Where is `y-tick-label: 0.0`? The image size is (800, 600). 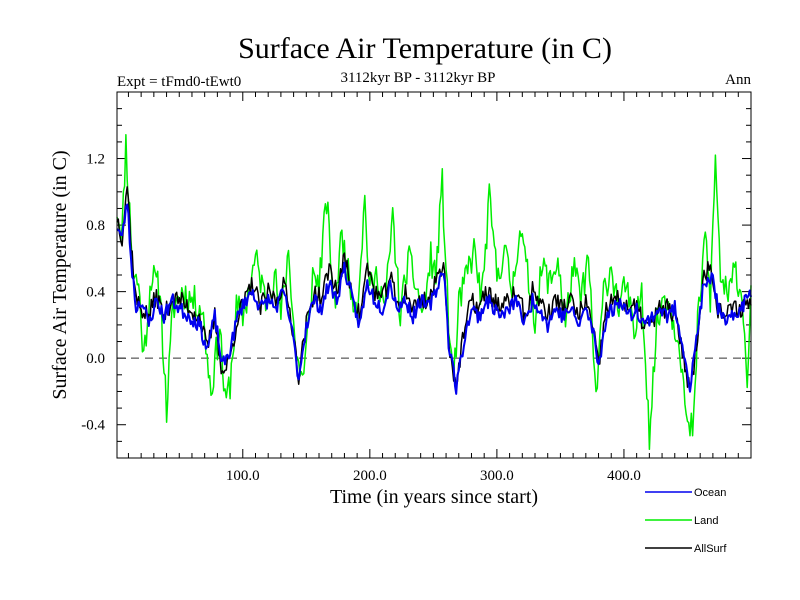 y-tick-label: 0.0 is located at coordinates (95, 359).